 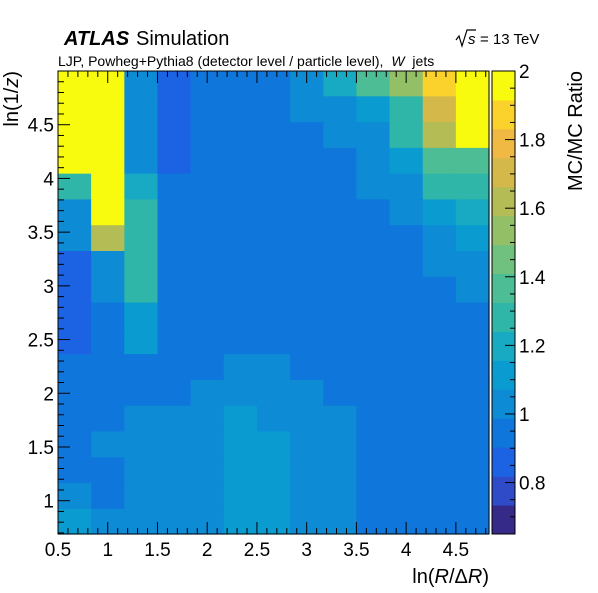 I want to click on y-axis-title-z: z, so click(x=12, y=83).